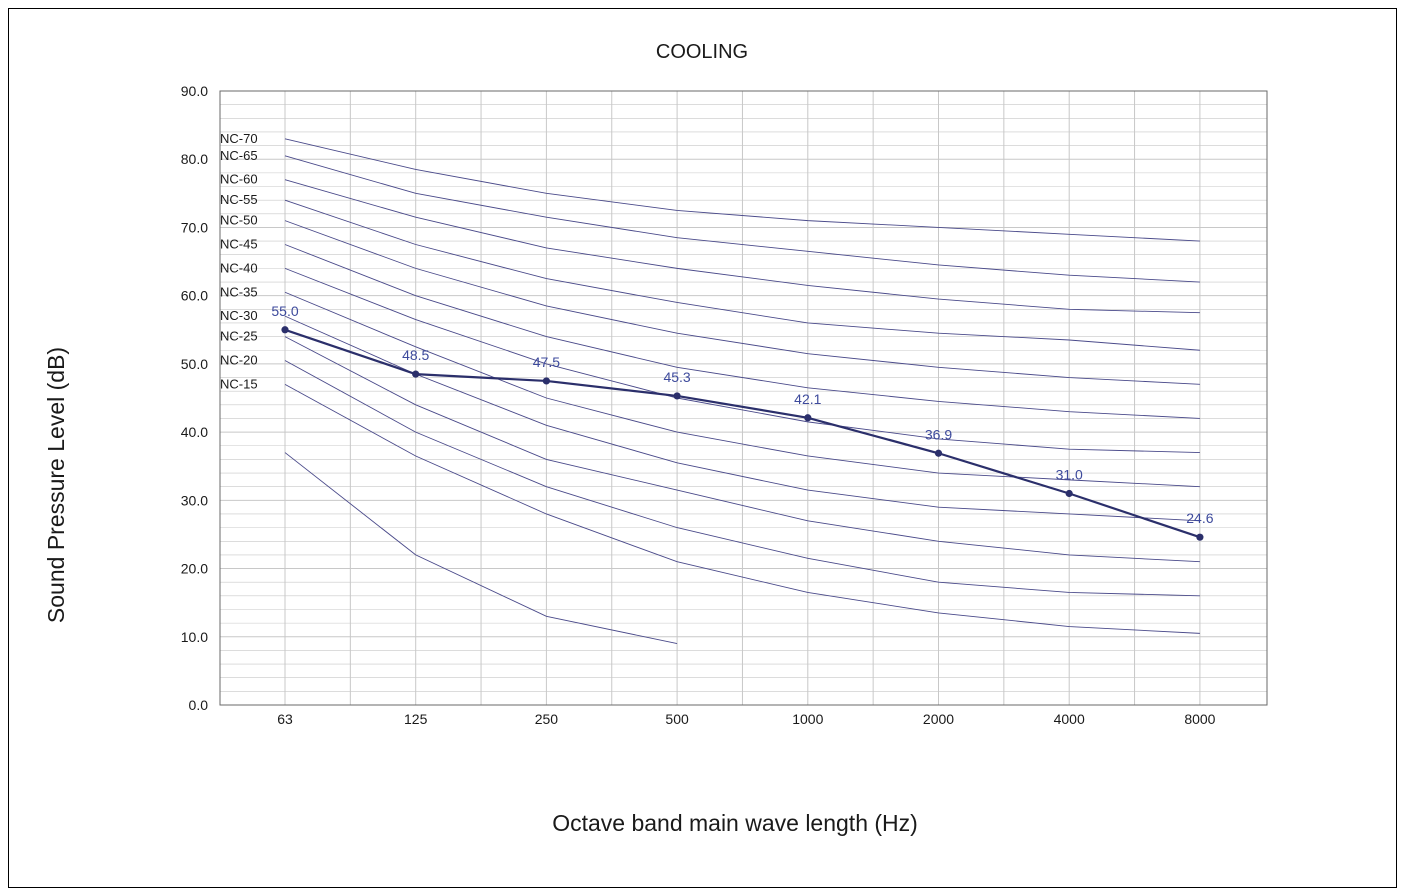 This screenshot has height=888, width=1405. Describe the element at coordinates (239, 155) in the screenshot. I see `nc-curve-label: NC-65` at that location.